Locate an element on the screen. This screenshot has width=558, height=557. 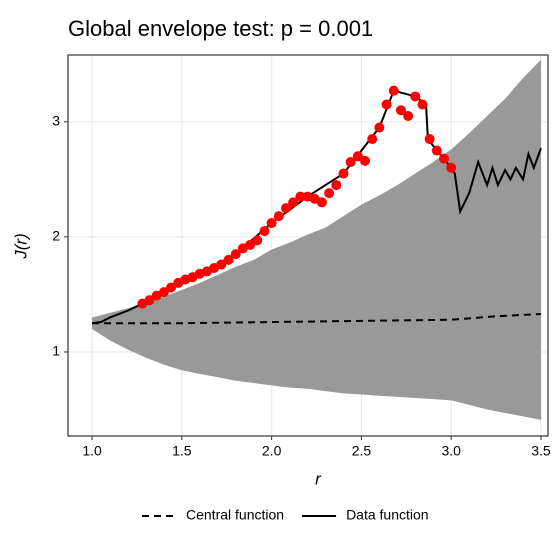
x-tick-label: 1.5 is located at coordinates (182, 451).